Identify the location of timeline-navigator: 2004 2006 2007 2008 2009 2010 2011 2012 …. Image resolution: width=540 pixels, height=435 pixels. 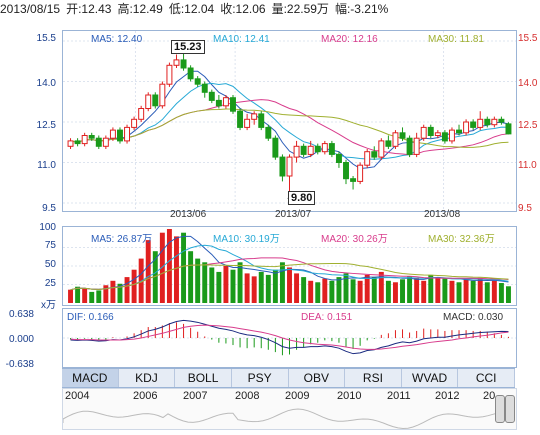
(289, 409).